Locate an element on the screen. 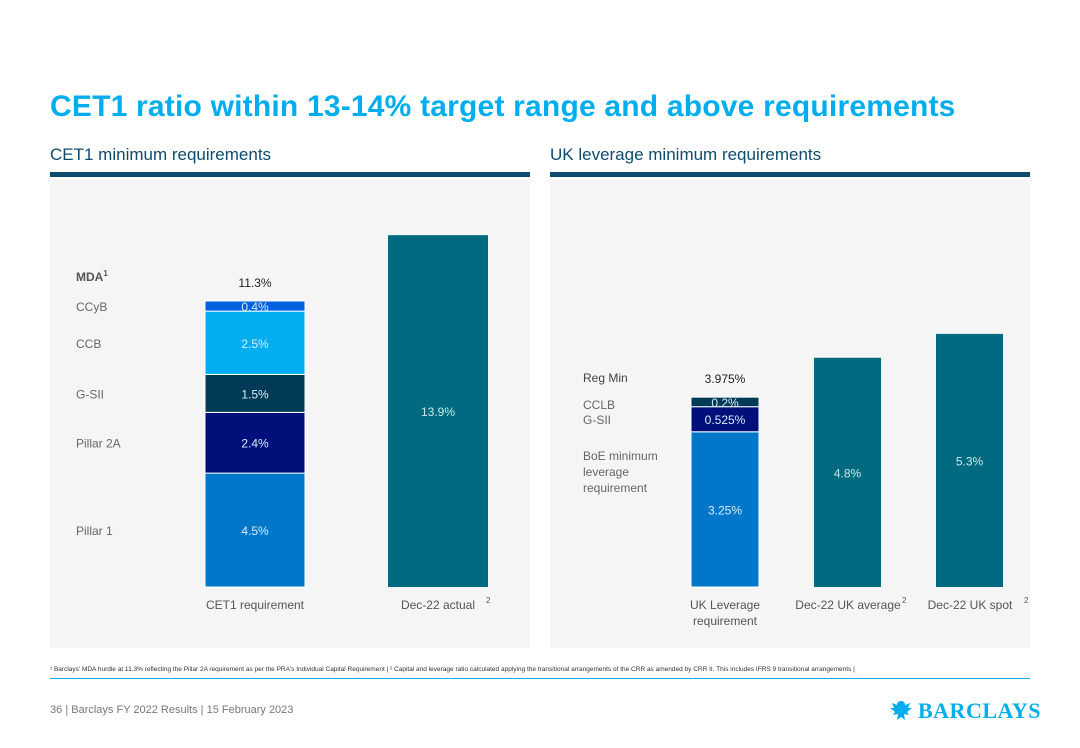  segment-label: 2.5% is located at coordinates (255, 344).